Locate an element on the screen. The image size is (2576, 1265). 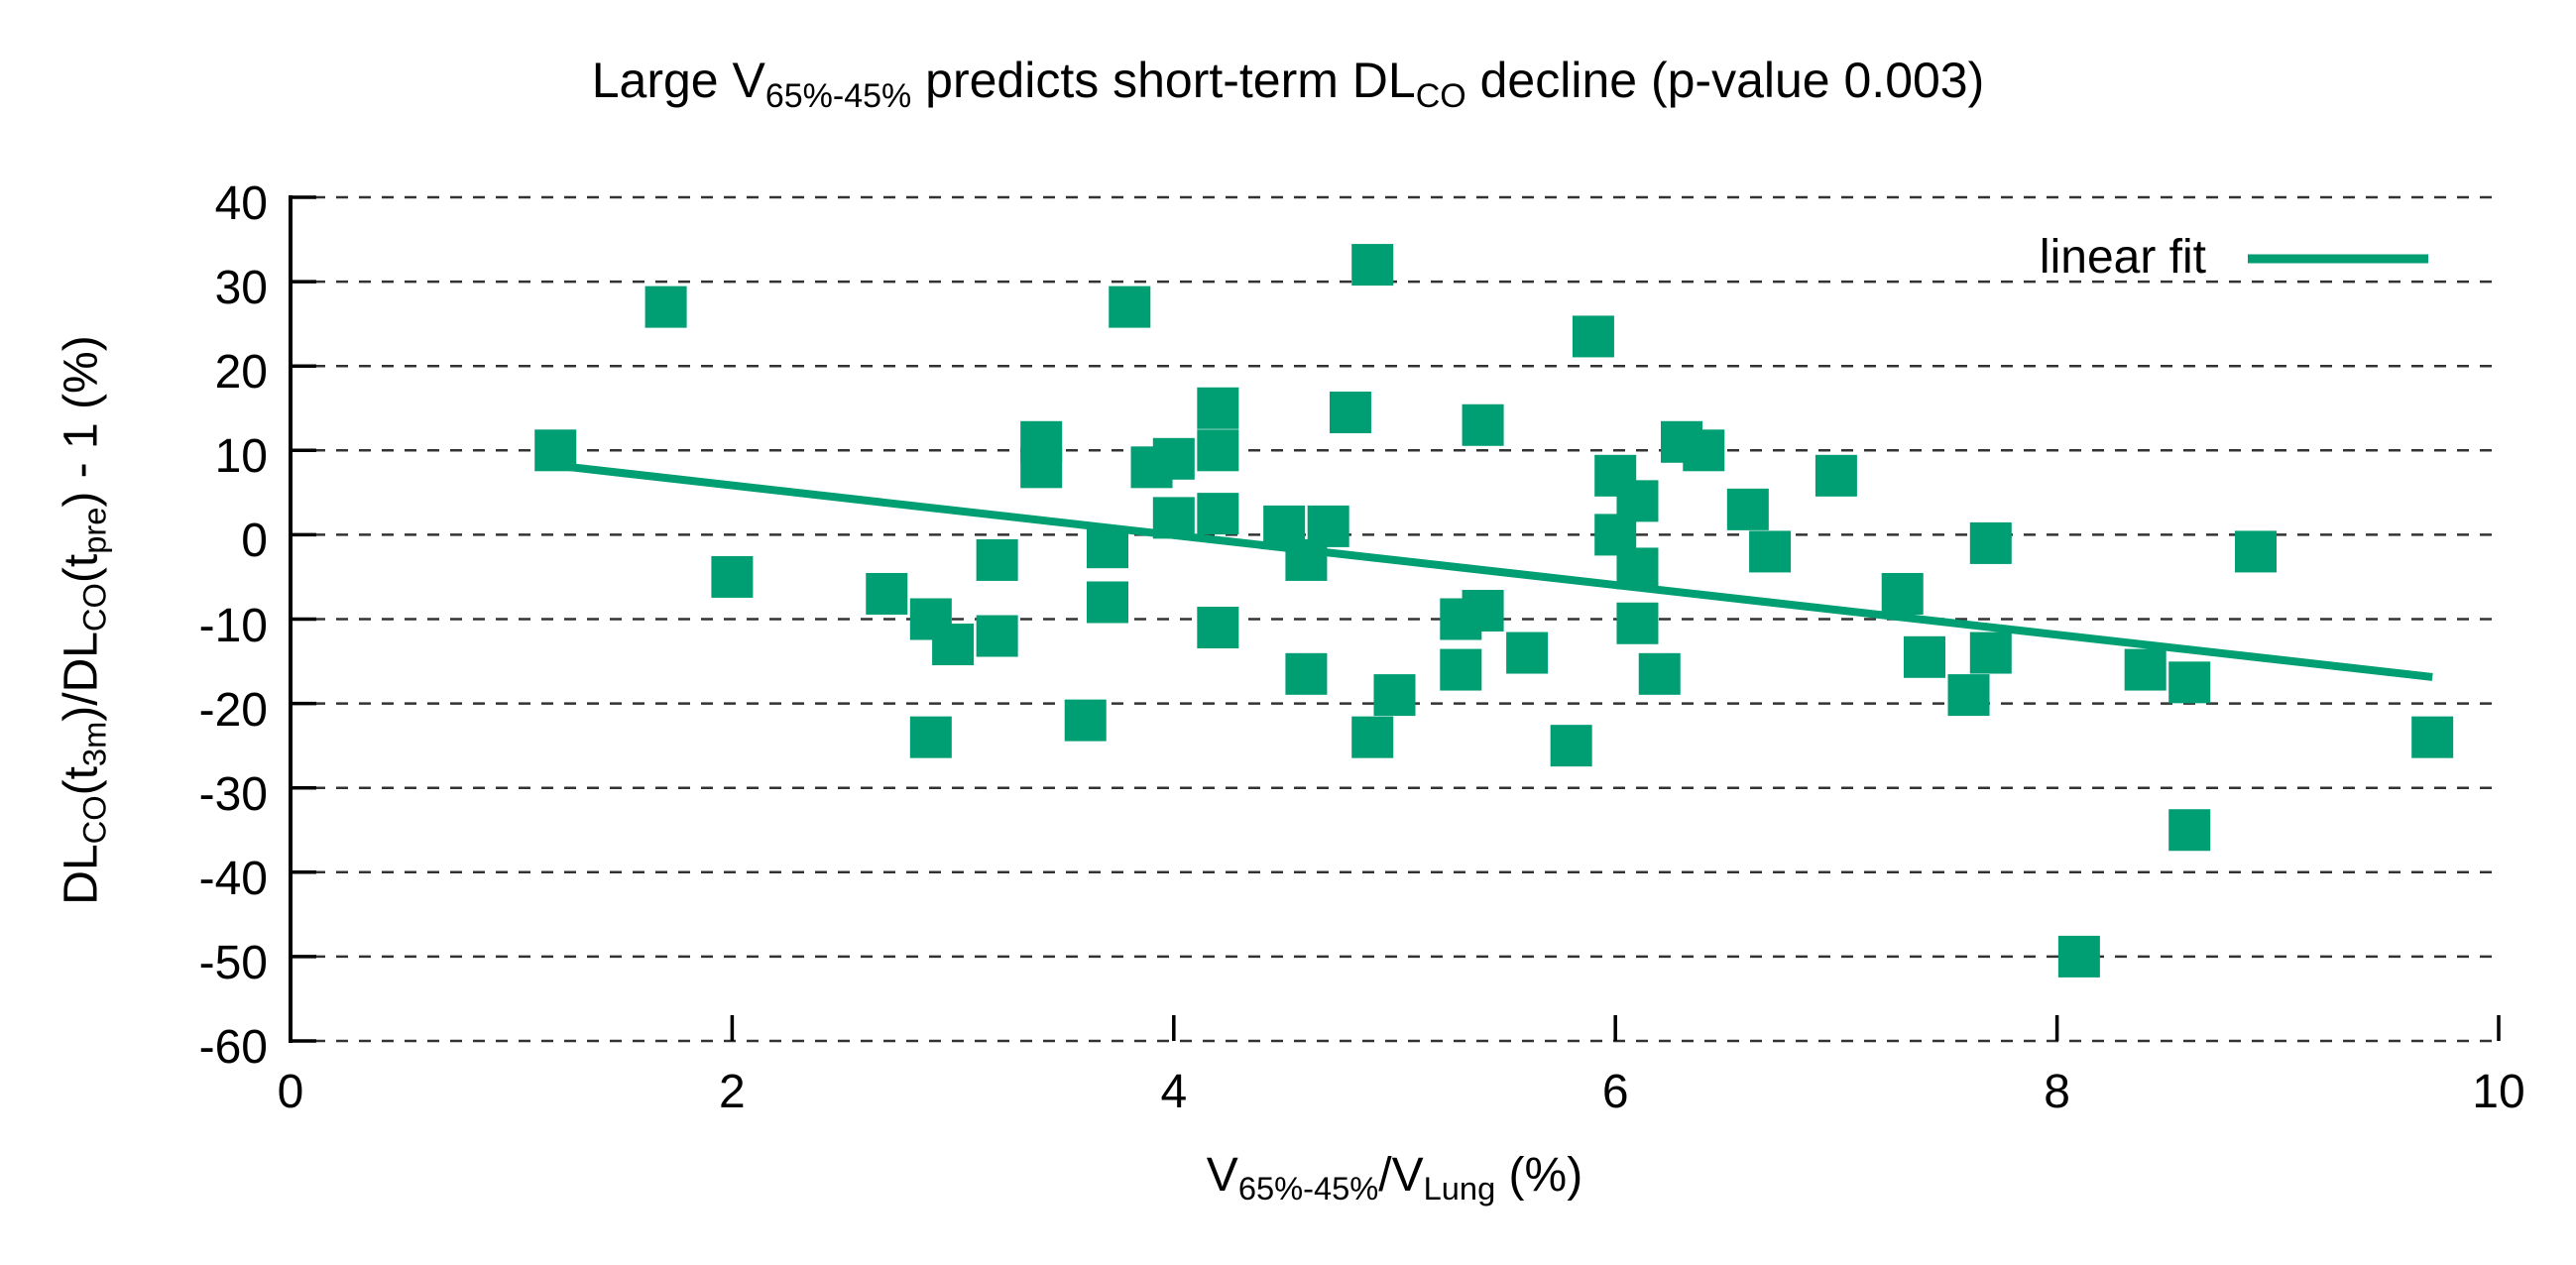
y-tick-label: 30 is located at coordinates (241, 288).